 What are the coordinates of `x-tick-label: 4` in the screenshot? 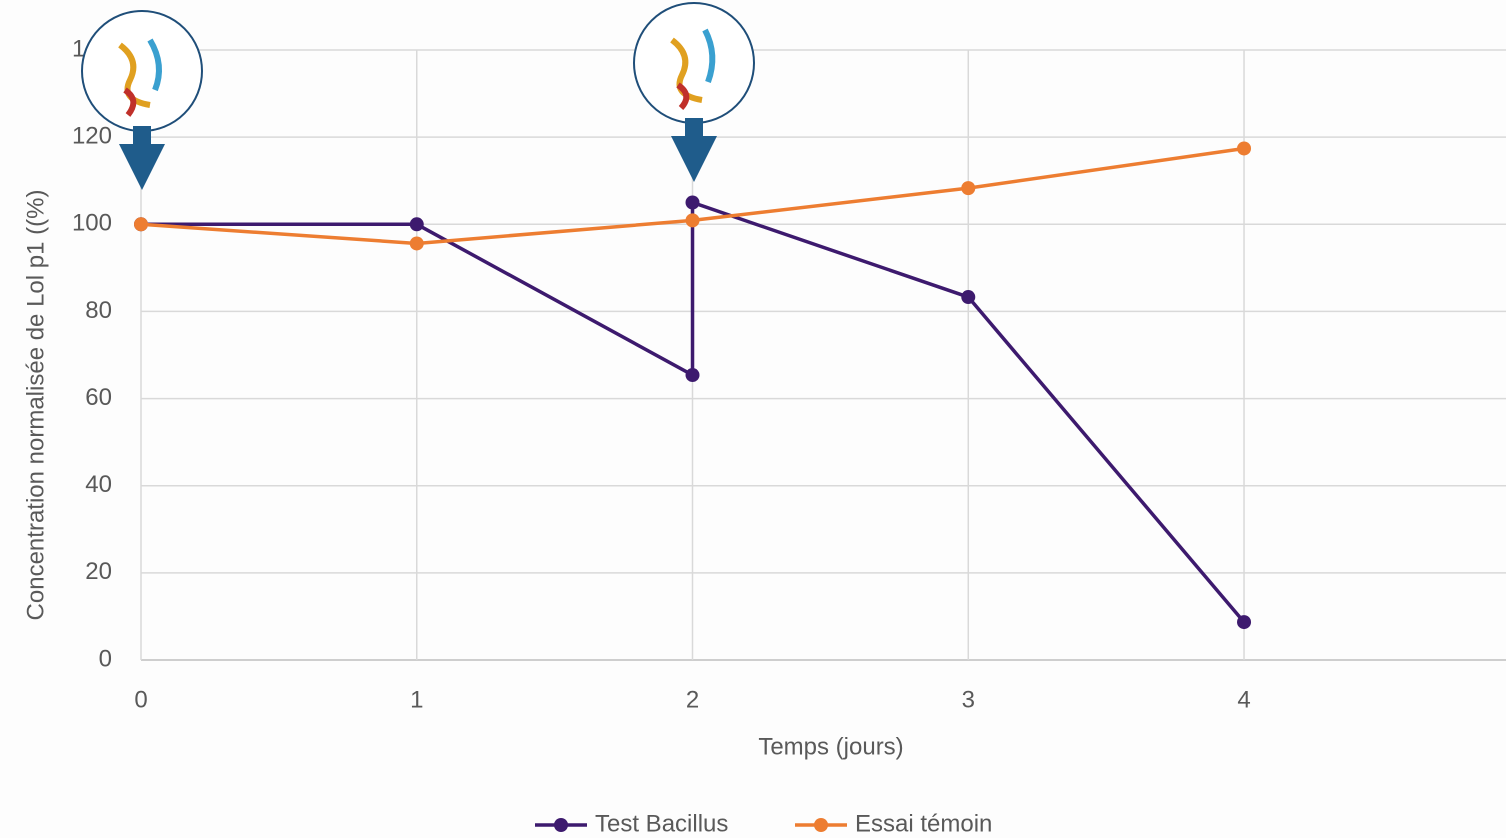 It's located at (1243, 699).